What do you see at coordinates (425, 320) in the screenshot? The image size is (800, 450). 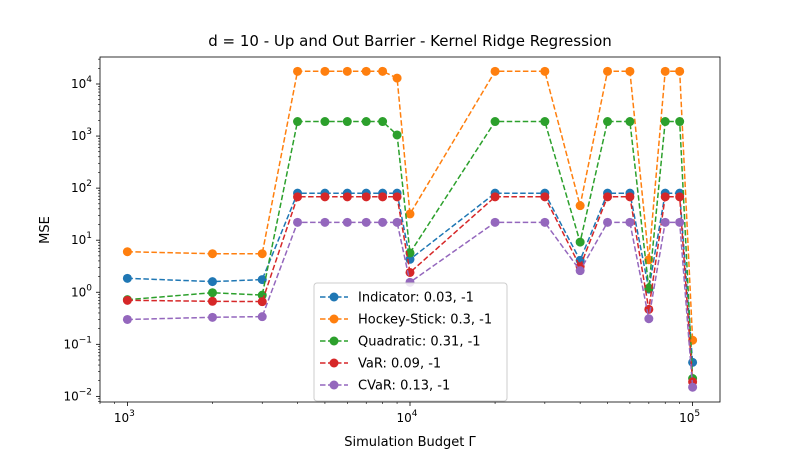 I see `legend-label: Hockey-Stick: 0.3, -1` at bounding box center [425, 320].